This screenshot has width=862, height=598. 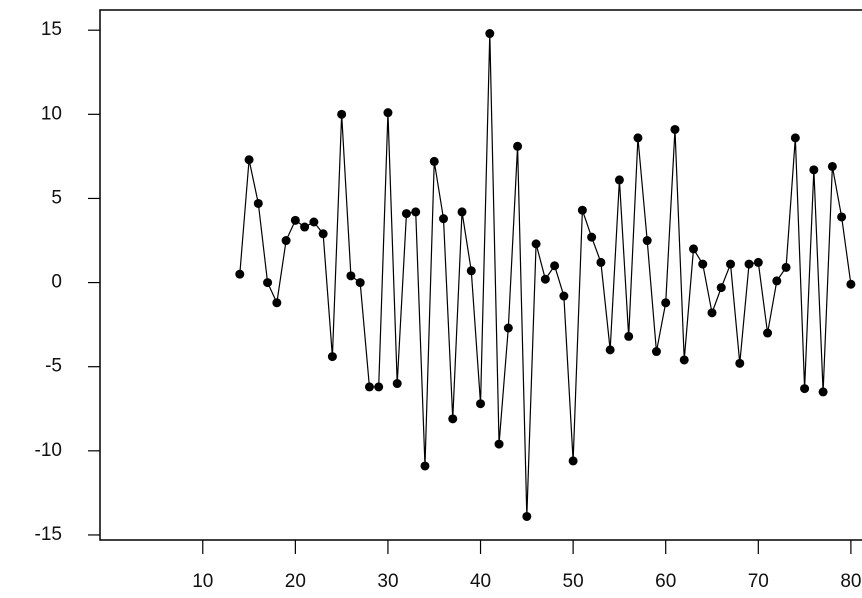 I want to click on x-tick-label: 10, so click(x=202, y=581).